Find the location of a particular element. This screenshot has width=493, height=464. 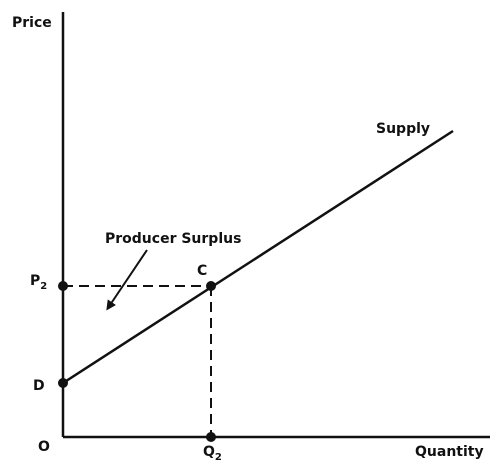

x-axis-label: Quantity is located at coordinates (449, 452).